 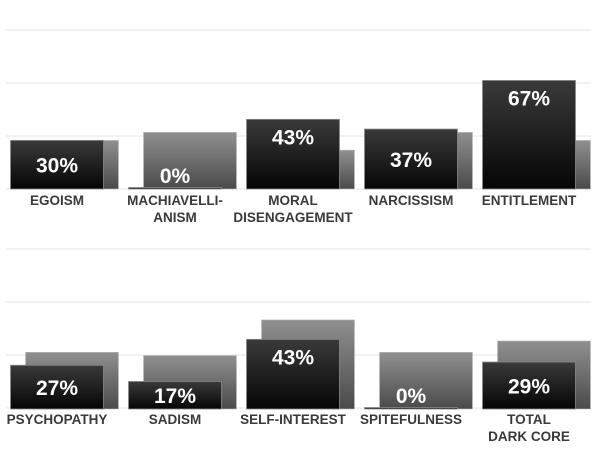 What do you see at coordinates (529, 419) in the screenshot?
I see `category-label: TOTAL` at bounding box center [529, 419].